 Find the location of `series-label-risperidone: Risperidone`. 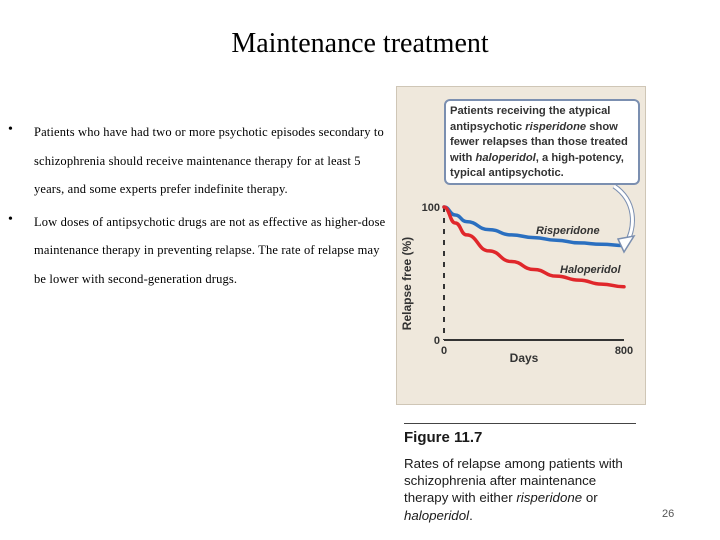

series-label-risperidone: Risperidone is located at coordinates (568, 231).